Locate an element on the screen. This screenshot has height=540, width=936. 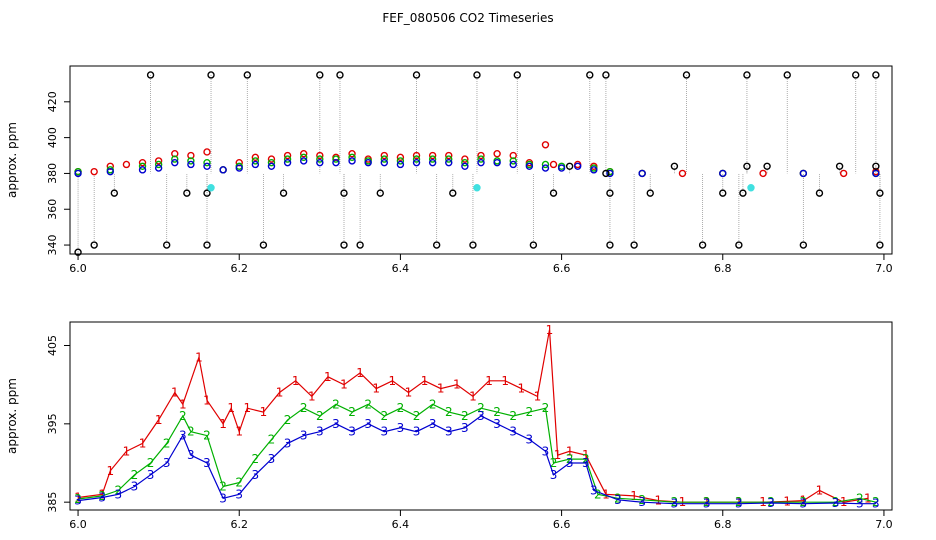
x-tick-label: 6.6 is located at coordinates (562, 524).